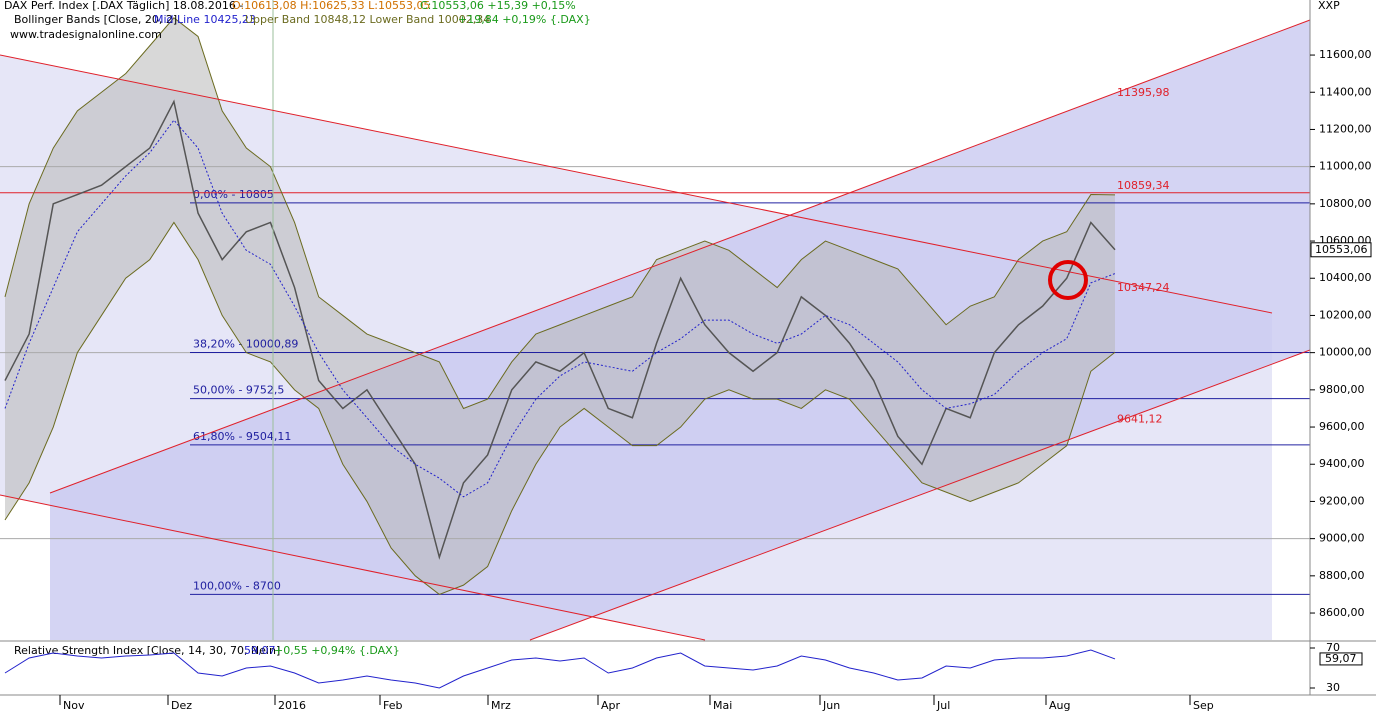 The image size is (1376, 717). I want to click on y-tick-label: 9600,00, so click(1342, 426).